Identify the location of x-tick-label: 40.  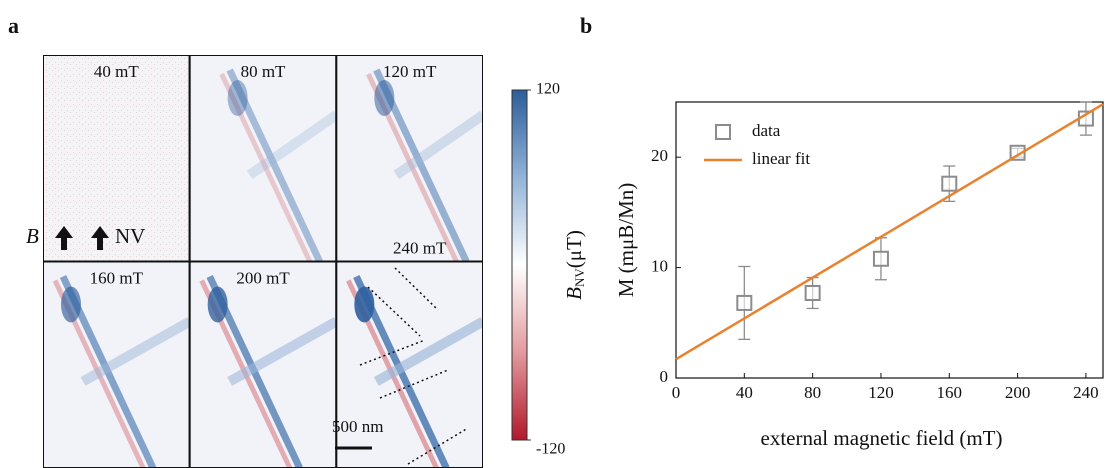
(744, 392).